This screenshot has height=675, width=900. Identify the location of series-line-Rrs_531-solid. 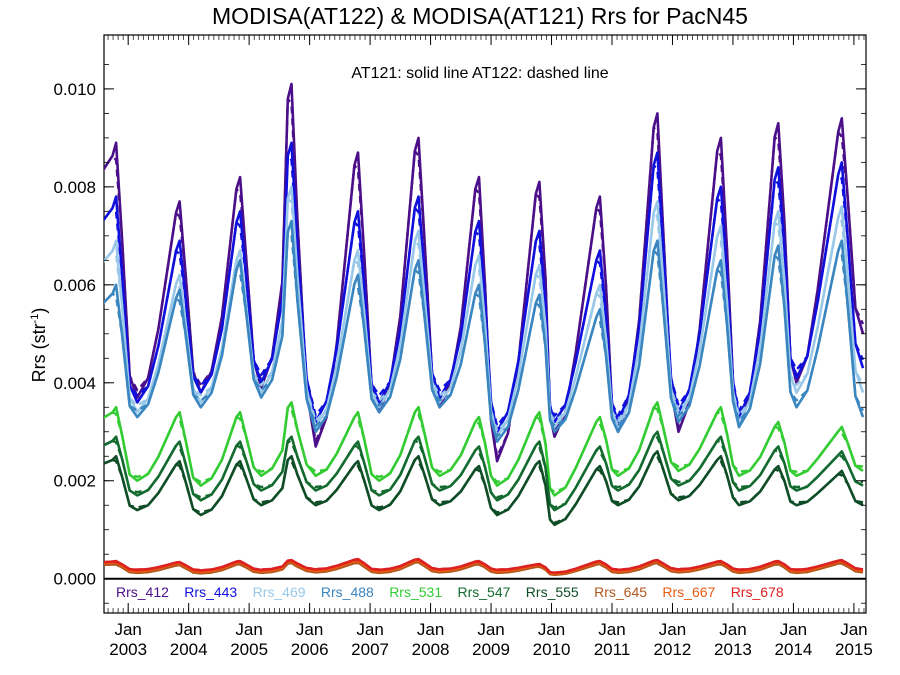
(484, 449).